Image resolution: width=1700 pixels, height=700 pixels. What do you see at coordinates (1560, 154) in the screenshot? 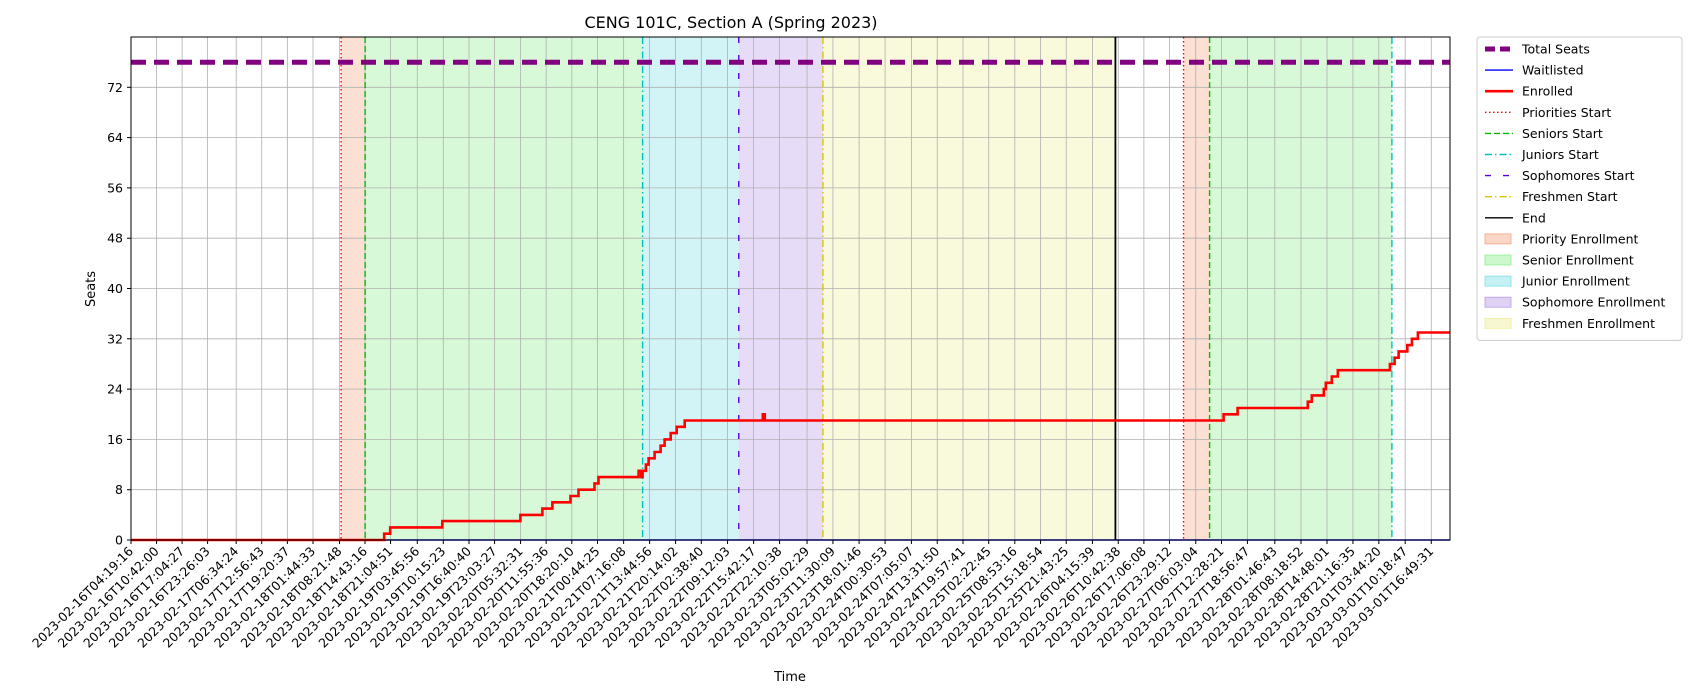
I see `legend-label-juniors-start: Juniors Start` at bounding box center [1560, 154].